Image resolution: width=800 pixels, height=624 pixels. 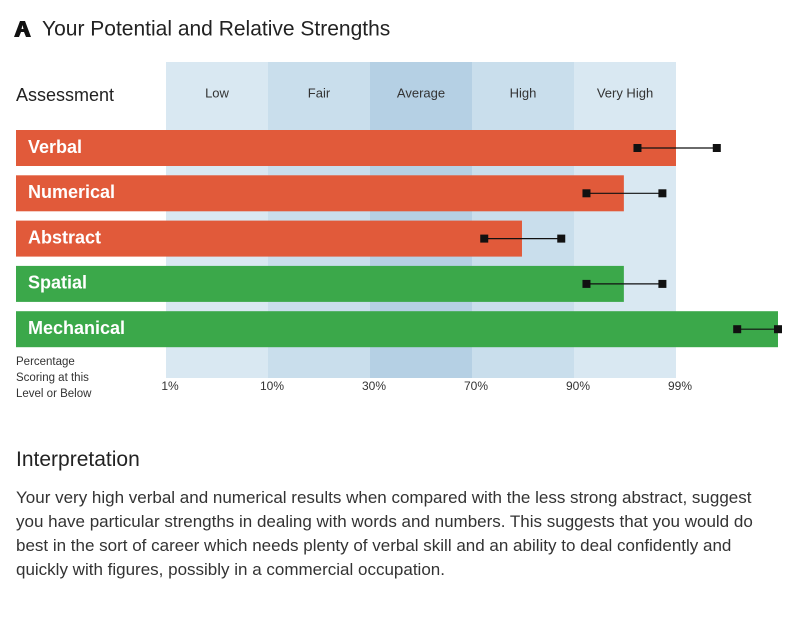 What do you see at coordinates (57, 283) in the screenshot?
I see `bar-label: Spatial` at bounding box center [57, 283].